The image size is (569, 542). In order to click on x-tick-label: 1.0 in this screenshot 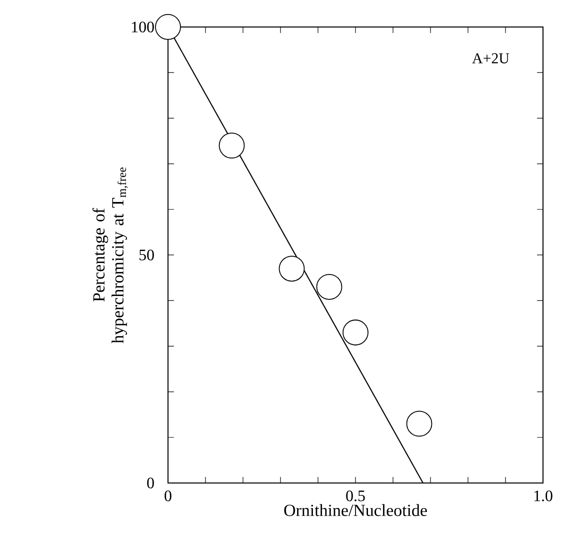, I will do `click(543, 496)`.